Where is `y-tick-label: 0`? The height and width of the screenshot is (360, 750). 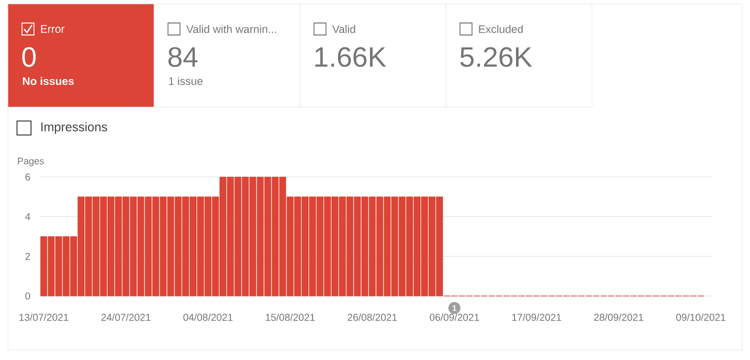
y-tick-label: 0 is located at coordinates (27, 296).